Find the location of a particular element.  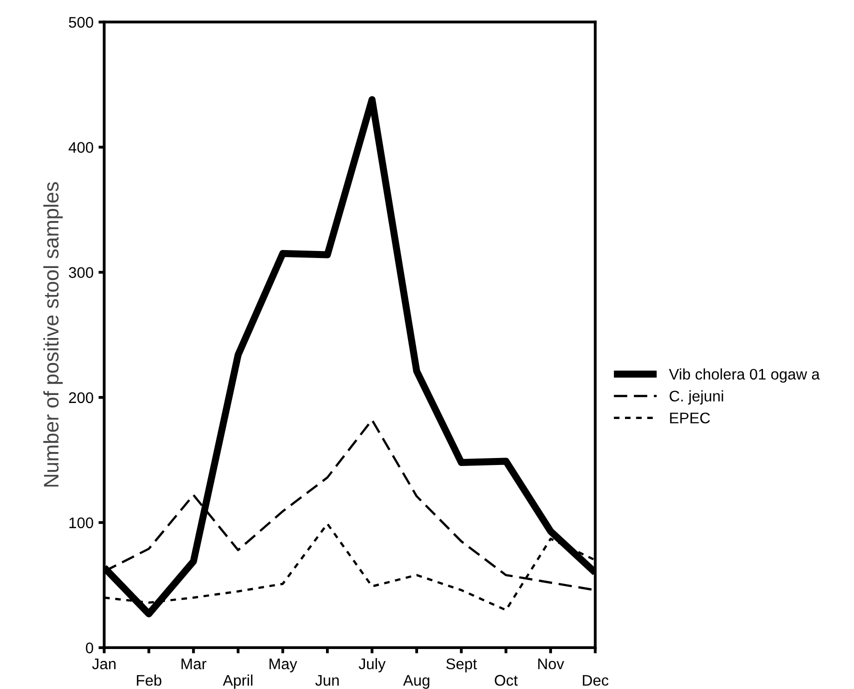

x-tick-label: Aug is located at coordinates (416, 682).